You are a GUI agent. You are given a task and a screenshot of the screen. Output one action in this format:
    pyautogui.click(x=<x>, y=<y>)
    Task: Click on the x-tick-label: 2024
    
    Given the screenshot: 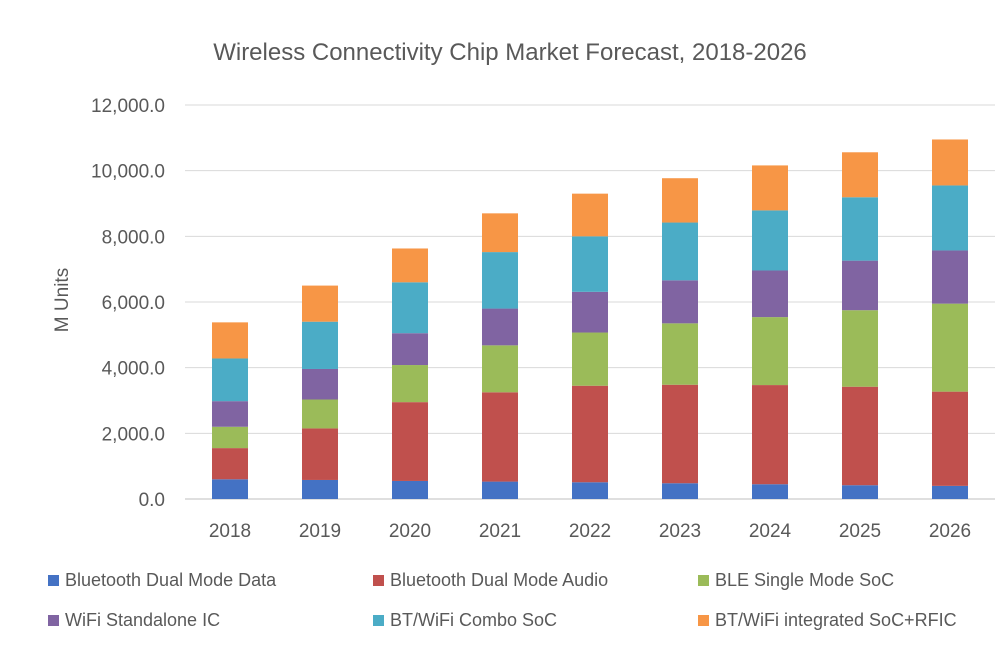 What is the action you would take?
    pyautogui.click(x=770, y=531)
    